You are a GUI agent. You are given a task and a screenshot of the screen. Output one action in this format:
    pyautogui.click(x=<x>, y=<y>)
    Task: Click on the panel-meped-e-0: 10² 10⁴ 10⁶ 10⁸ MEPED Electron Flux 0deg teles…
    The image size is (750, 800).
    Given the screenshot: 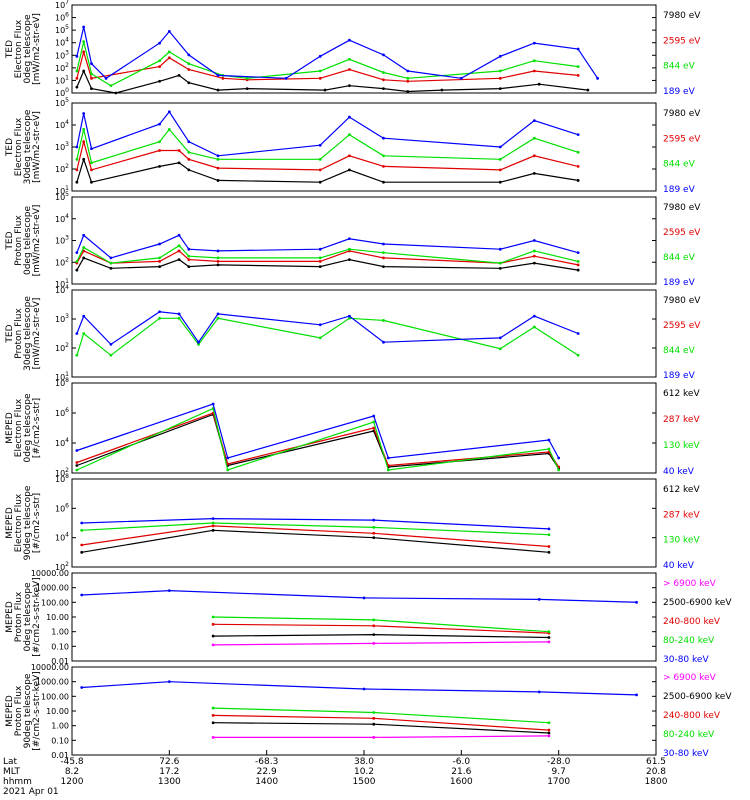 What is the action you would take?
    pyautogui.click(x=352, y=427)
    